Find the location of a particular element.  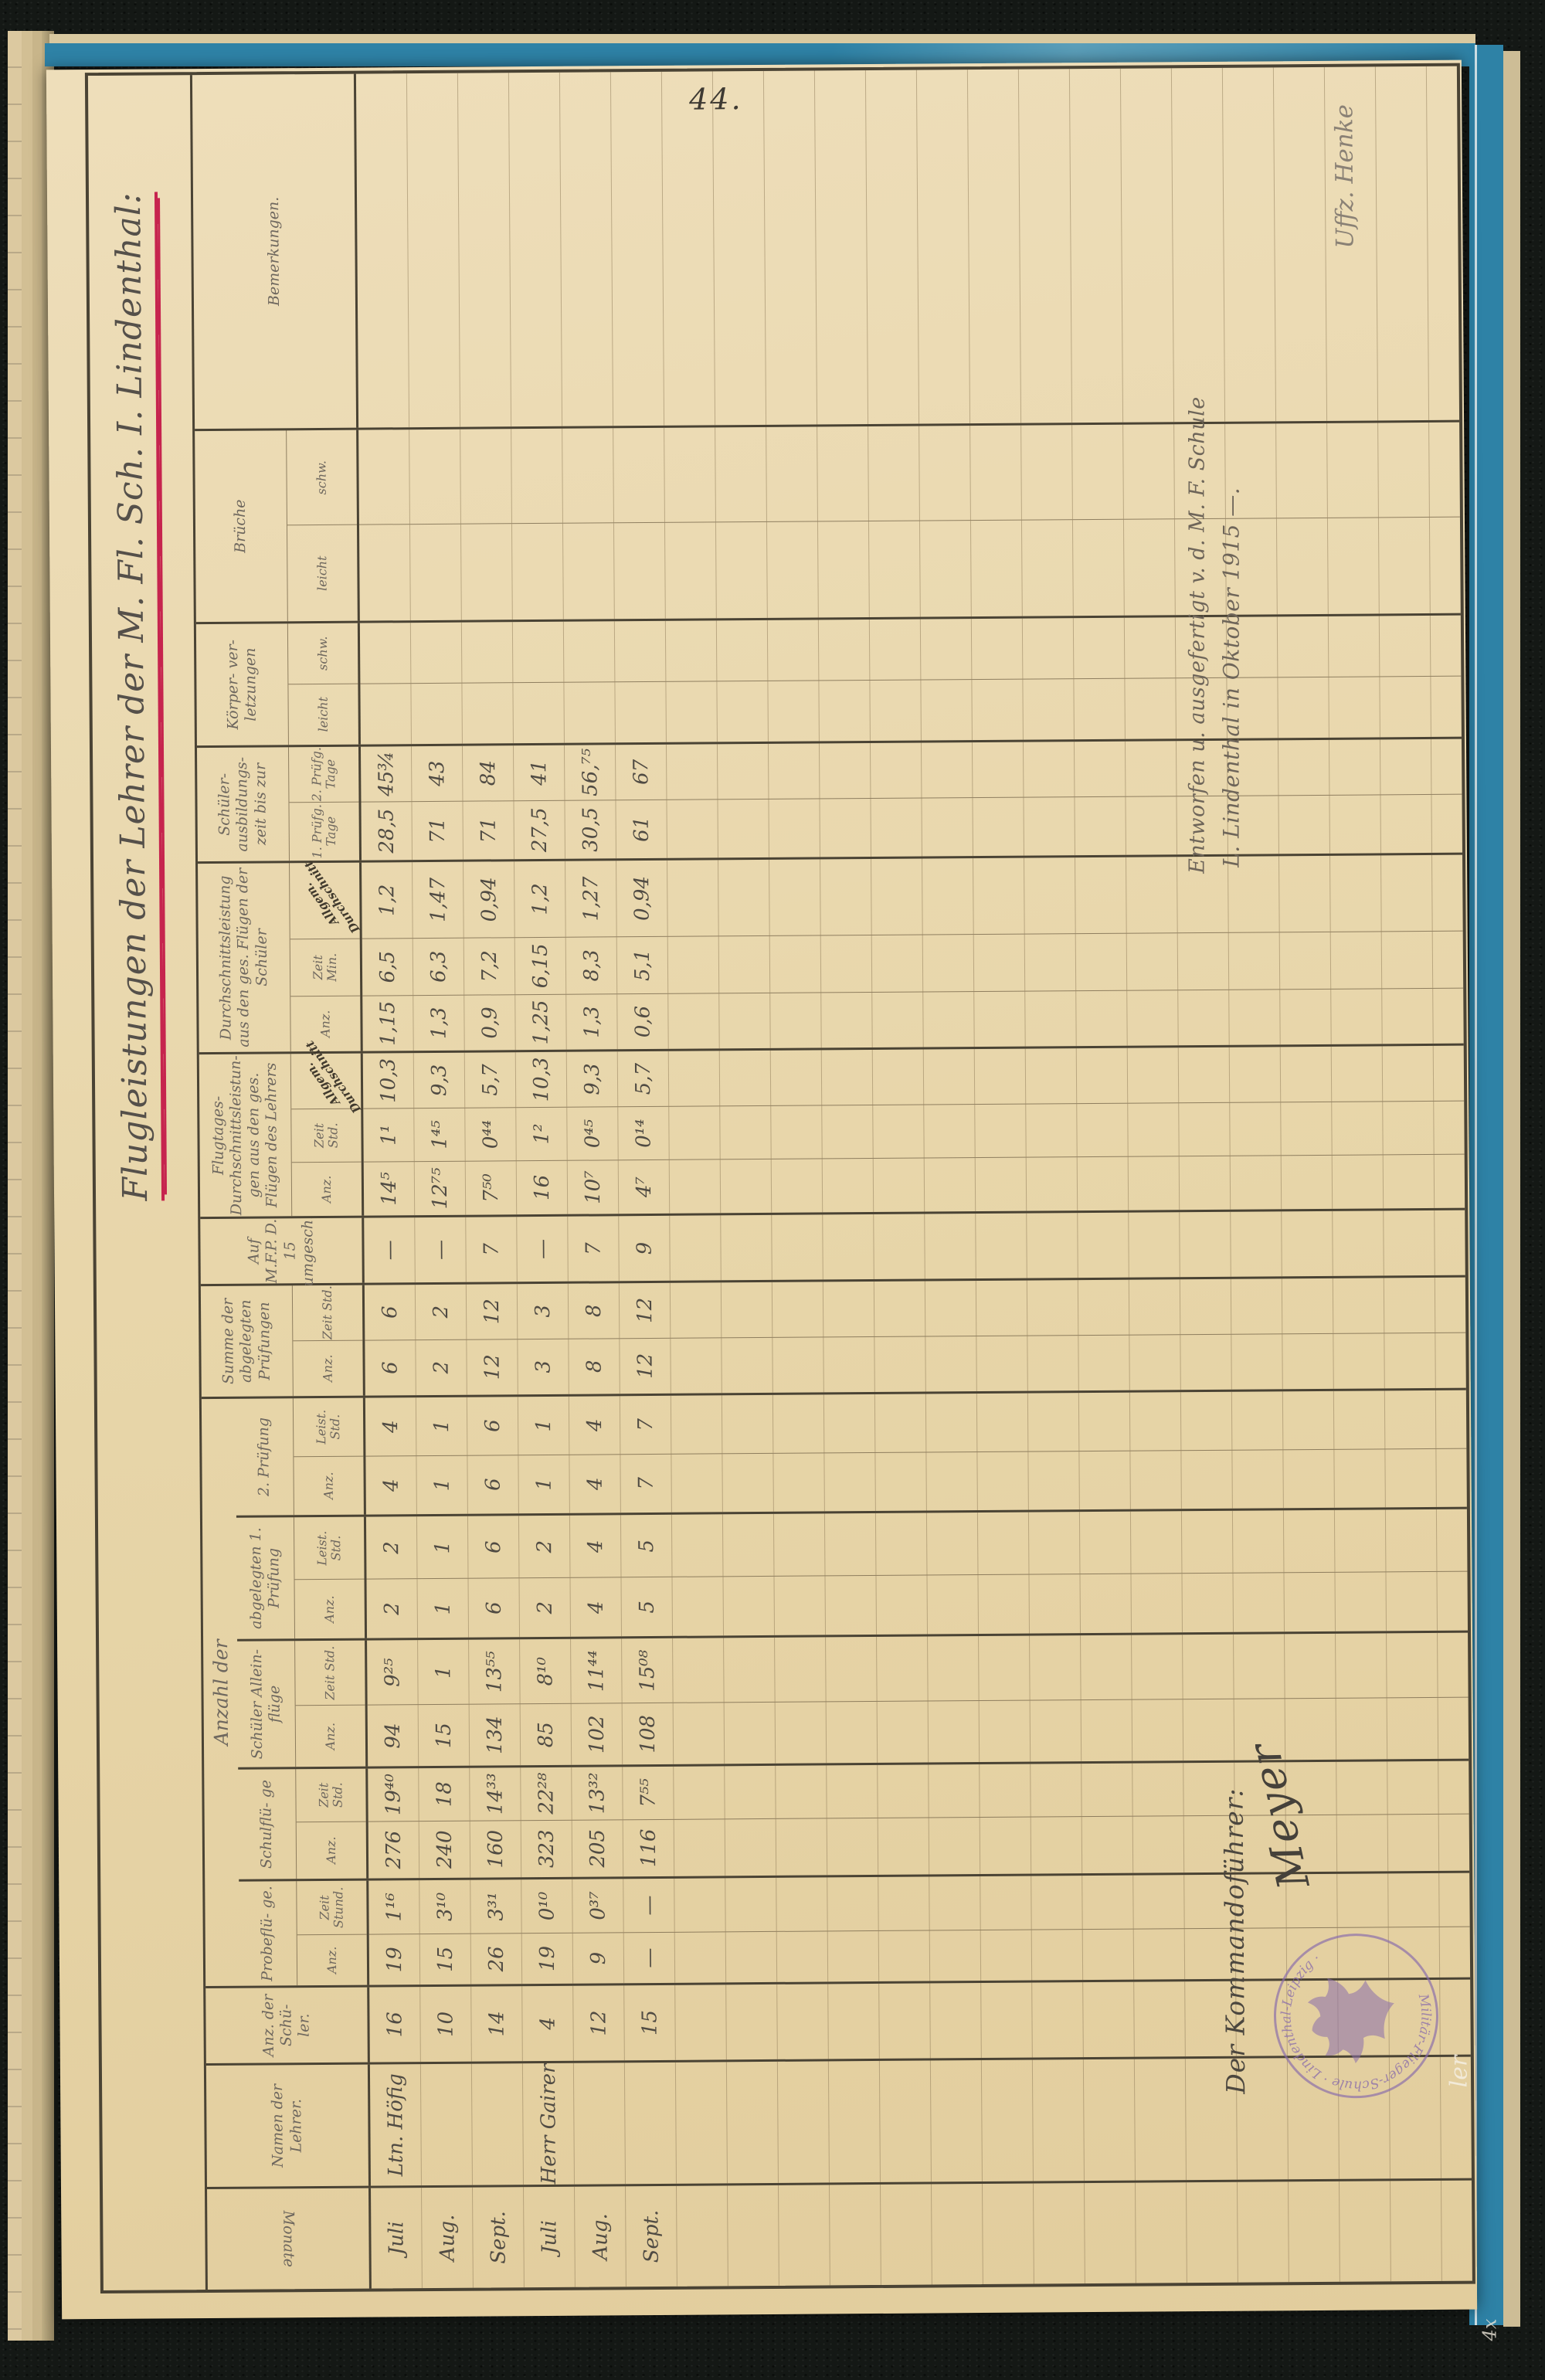

page-edge-strip is located at coordinates (15, 1186).